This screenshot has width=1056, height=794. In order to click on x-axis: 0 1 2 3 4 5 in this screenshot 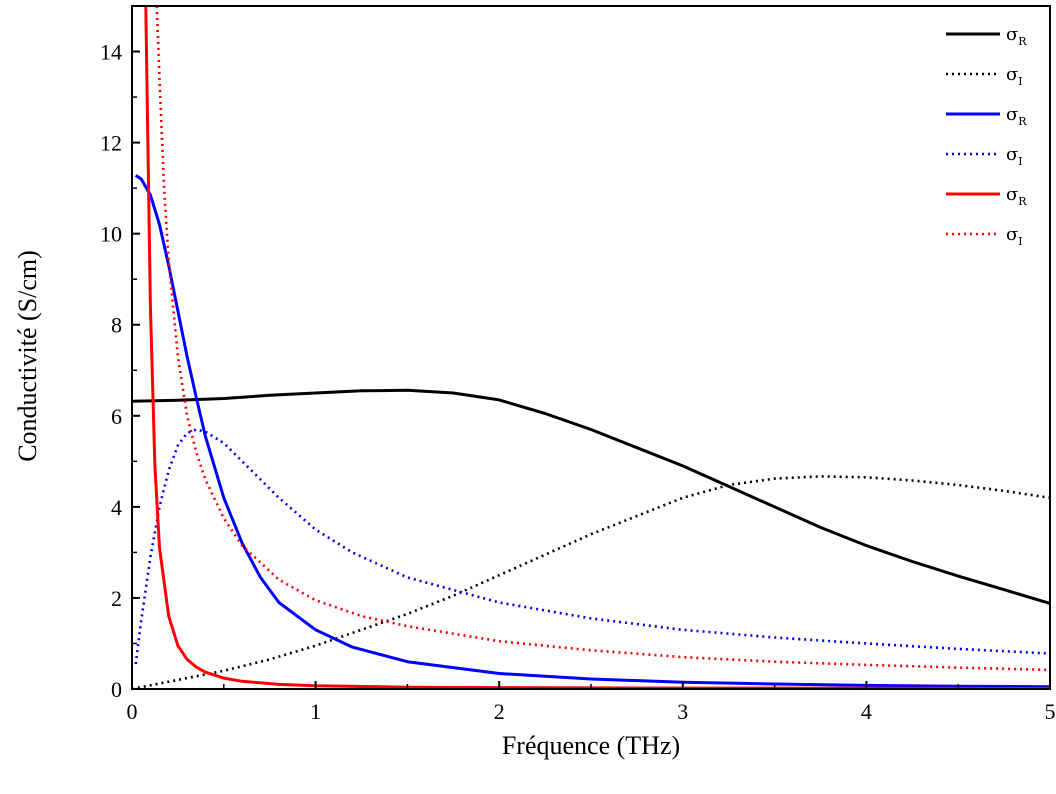, I will do `click(591, 702)`.